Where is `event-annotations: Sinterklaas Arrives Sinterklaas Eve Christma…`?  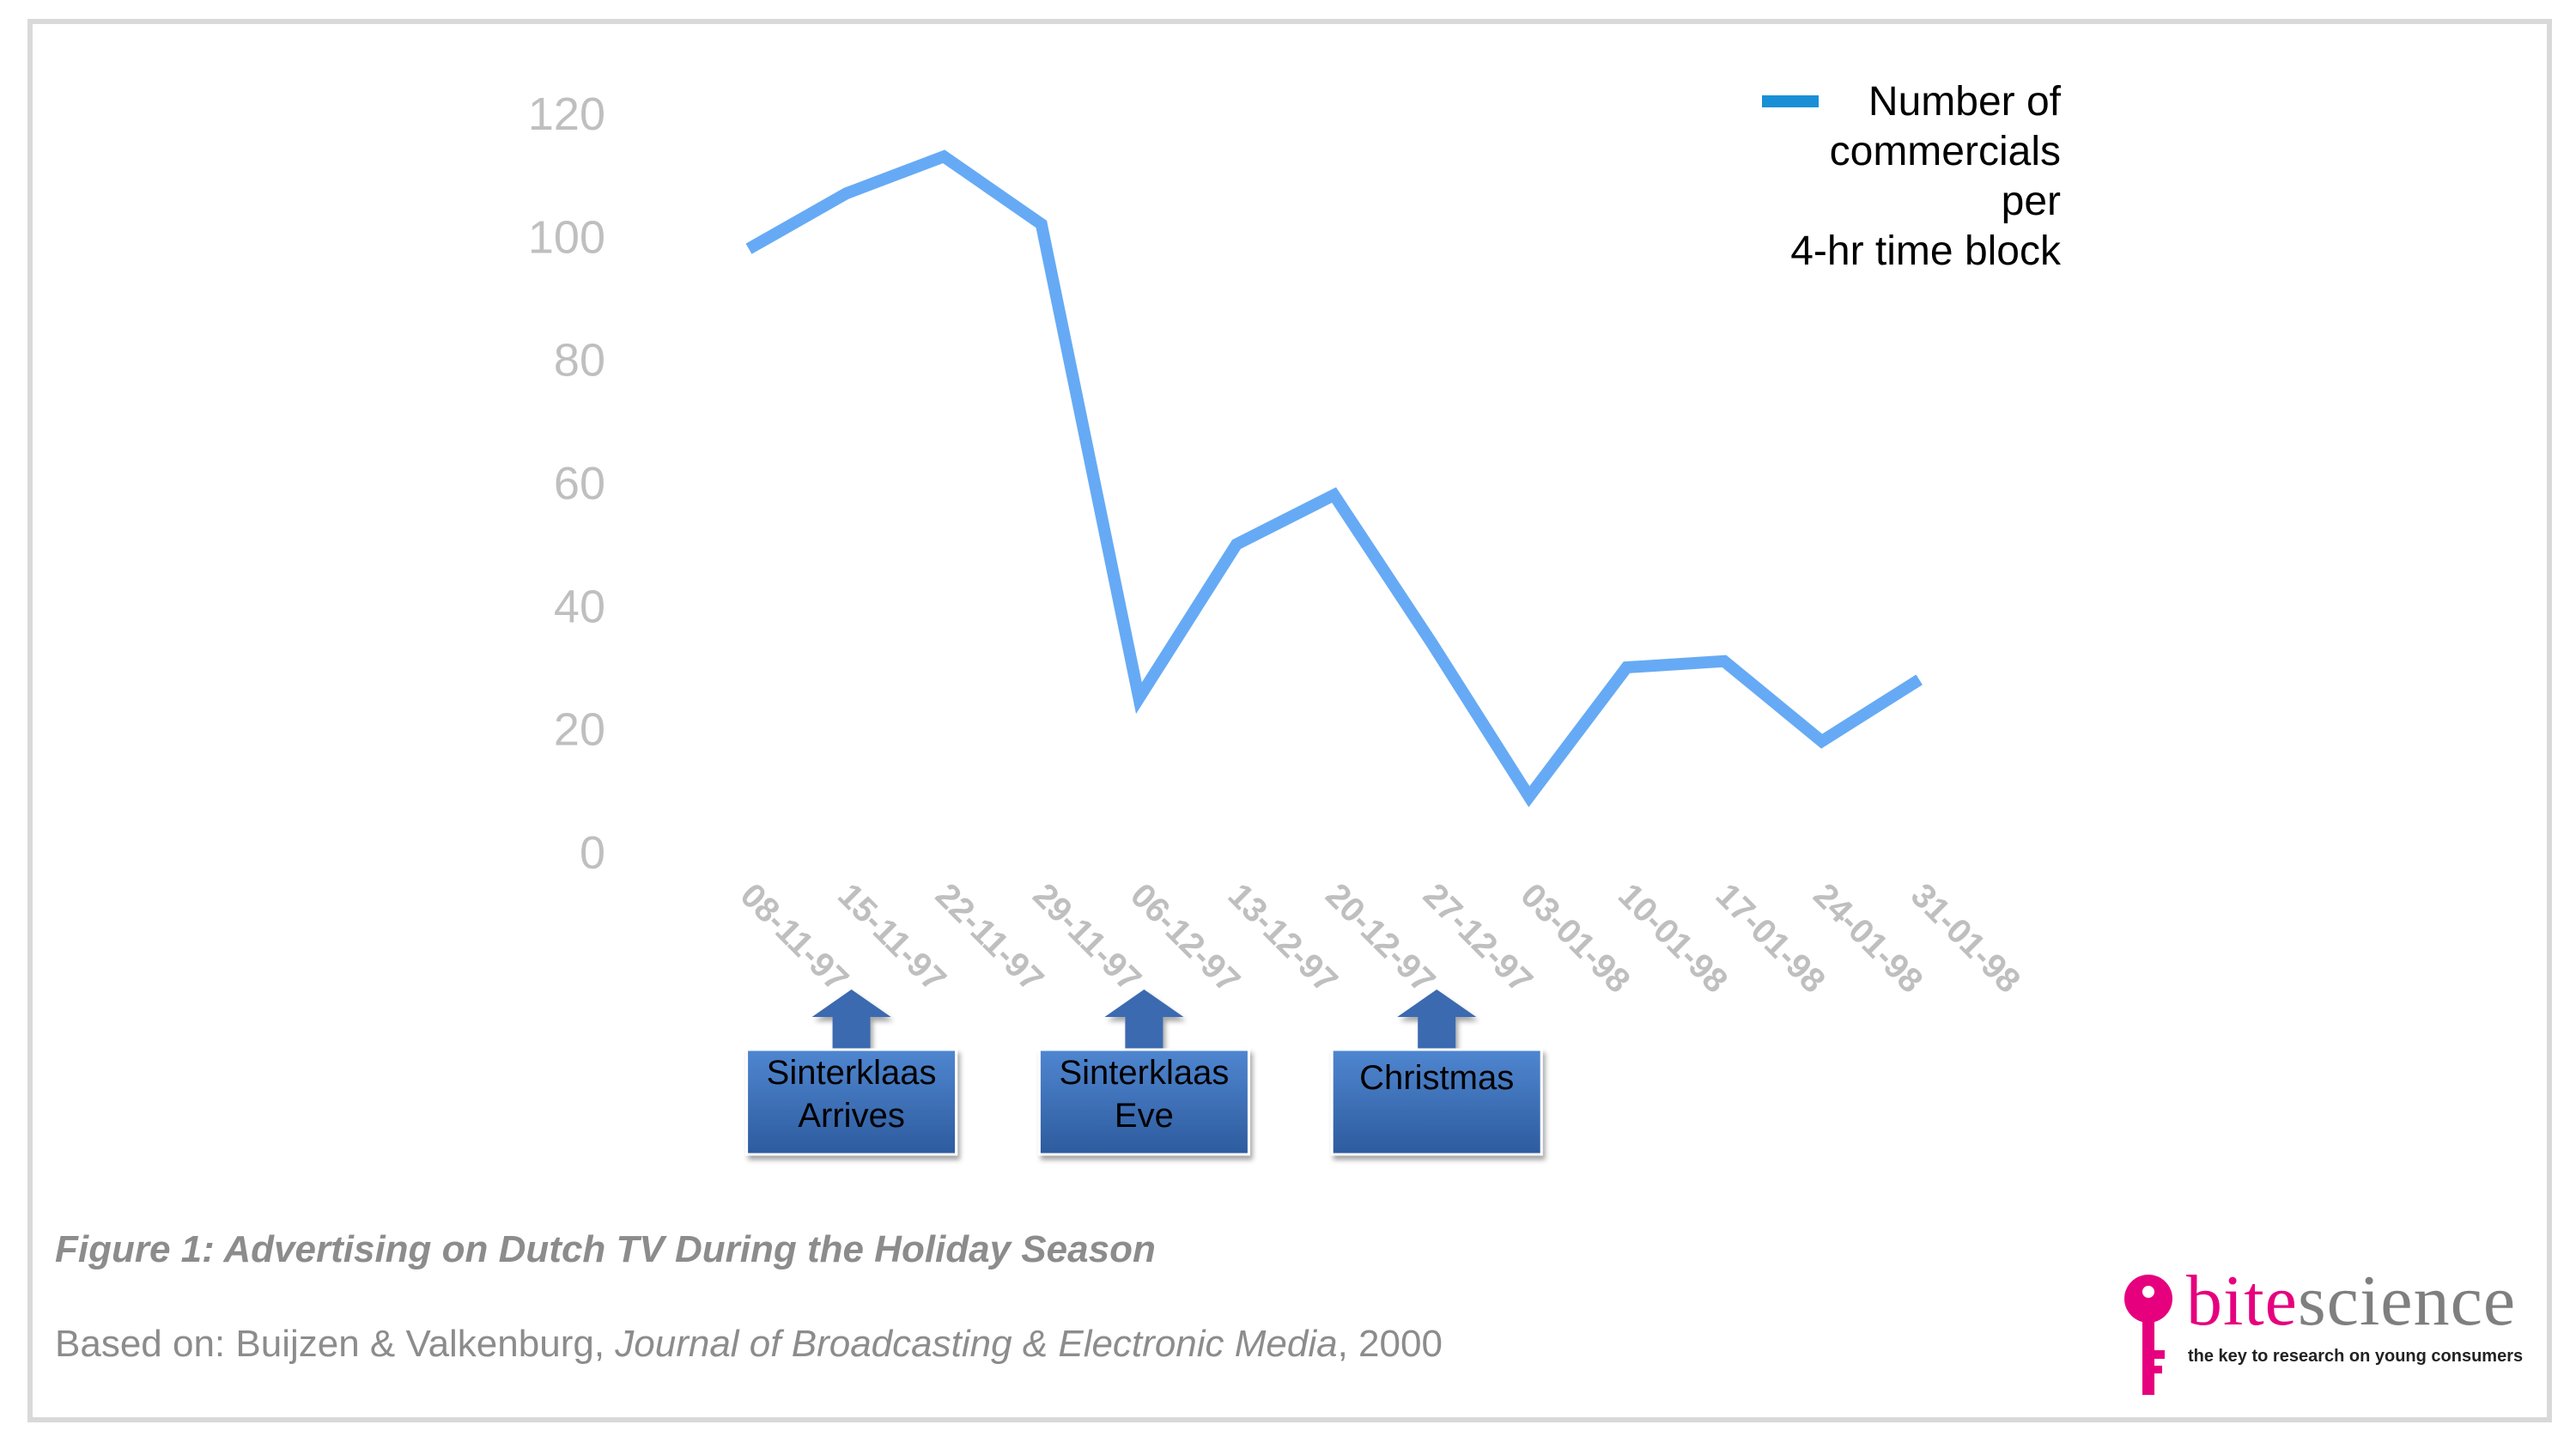 event-annotations: Sinterklaas Arrives Sinterklaas Eve Christma… is located at coordinates (1144, 1072).